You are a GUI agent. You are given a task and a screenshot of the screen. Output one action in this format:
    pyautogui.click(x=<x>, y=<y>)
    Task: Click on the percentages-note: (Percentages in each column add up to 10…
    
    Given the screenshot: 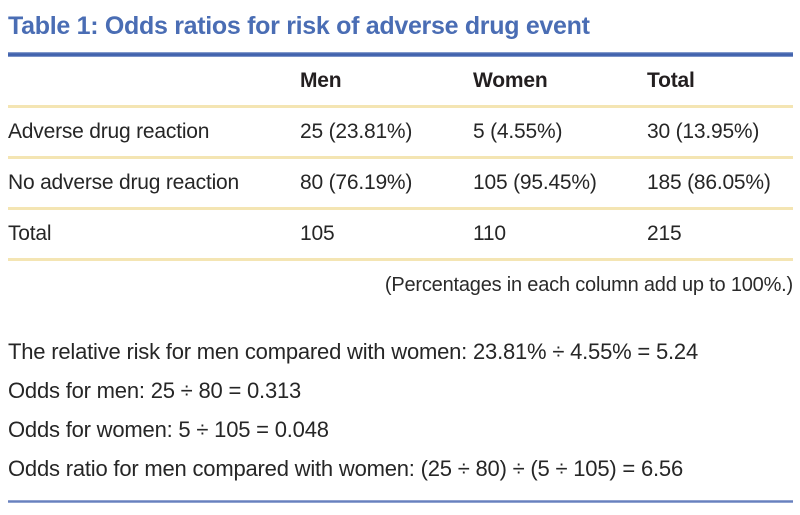 What is the action you would take?
    pyautogui.click(x=588, y=285)
    